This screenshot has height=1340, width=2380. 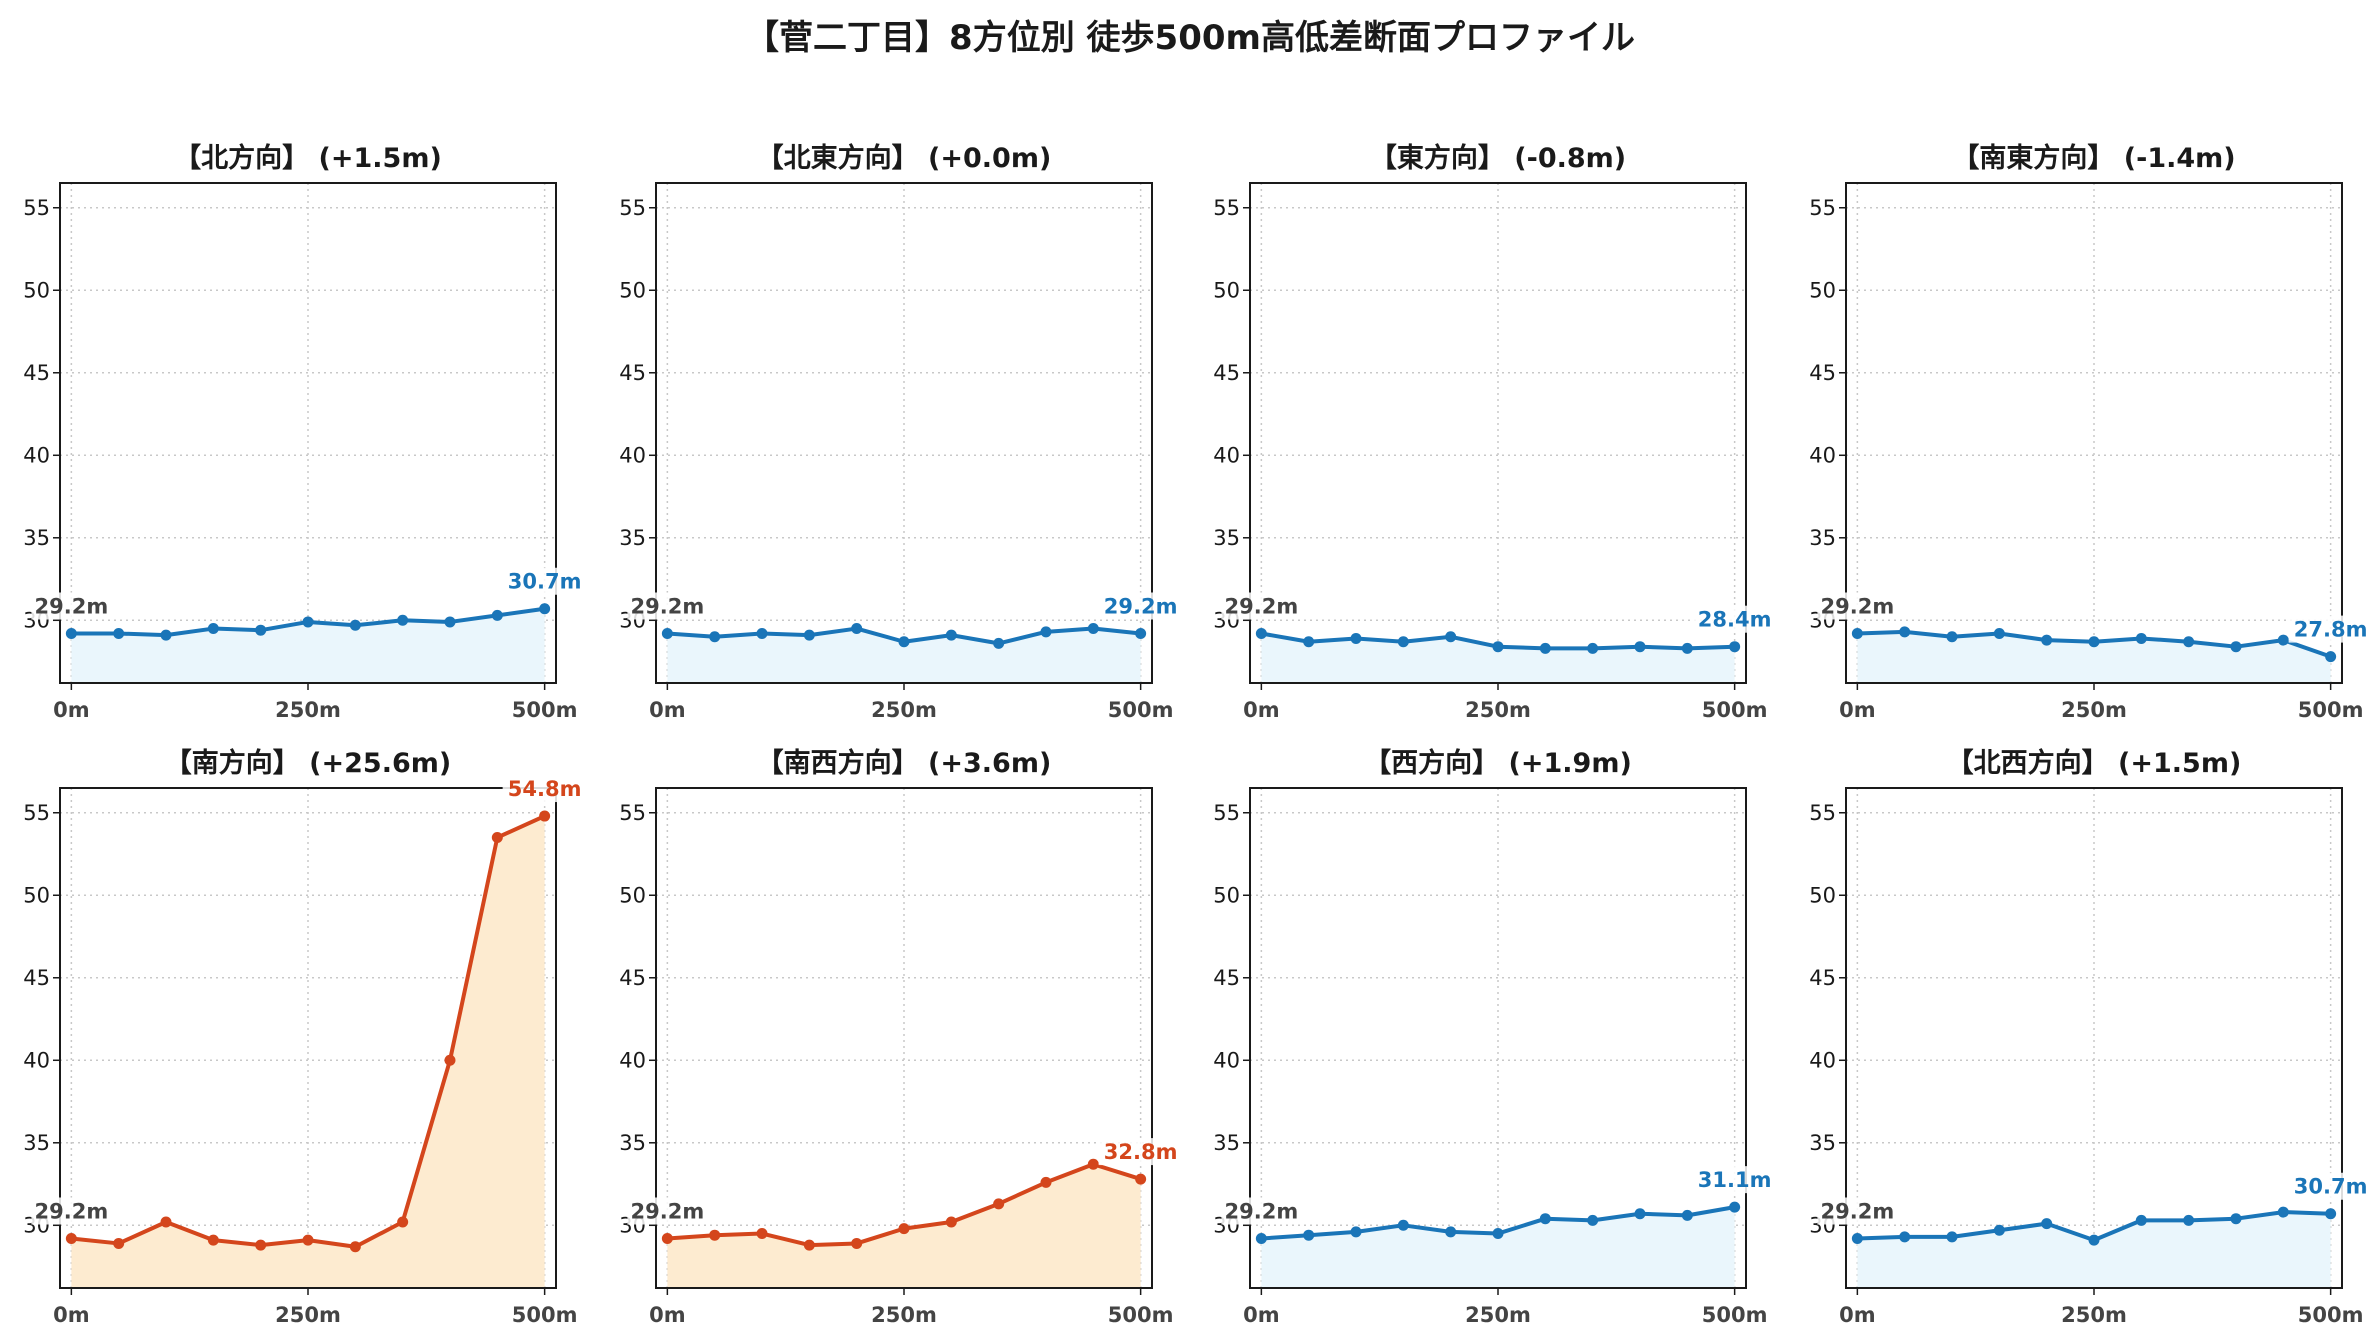 I want to click on subplot-title: 【北西方向】 (+1.5m), so click(x=2094, y=763).